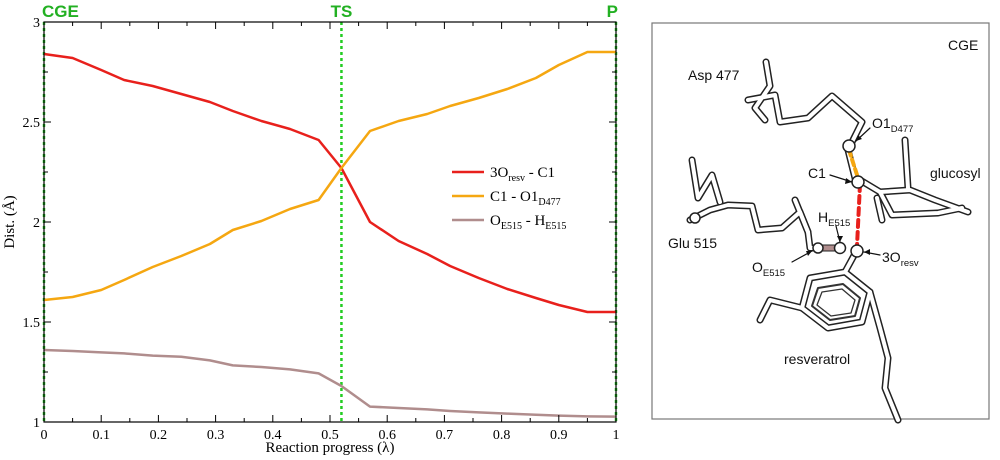 The height and width of the screenshot is (460, 1000). Describe the element at coordinates (60, 11) in the screenshot. I see `stage-label-cge: CGE` at that location.